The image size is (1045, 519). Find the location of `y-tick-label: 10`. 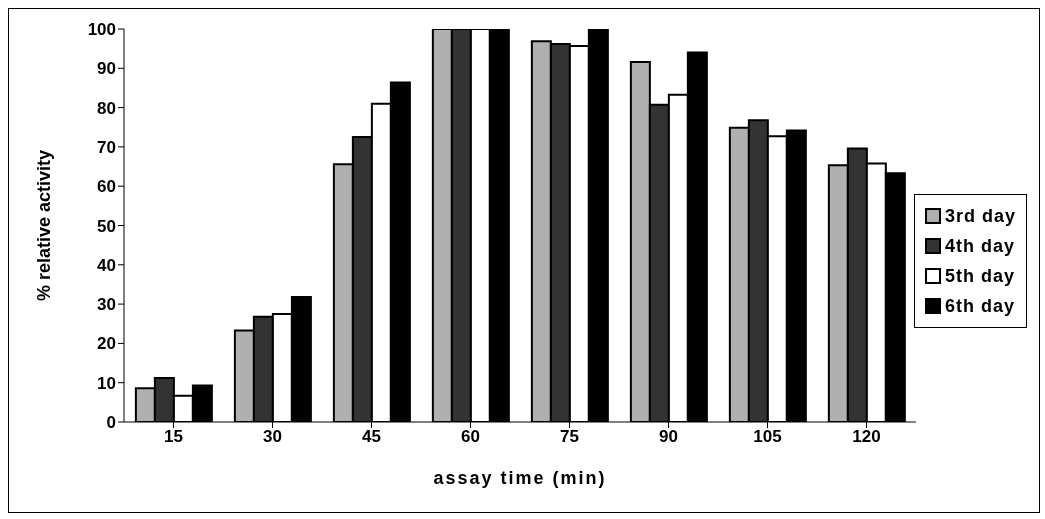

y-tick-label: 10 is located at coordinates (106, 383).